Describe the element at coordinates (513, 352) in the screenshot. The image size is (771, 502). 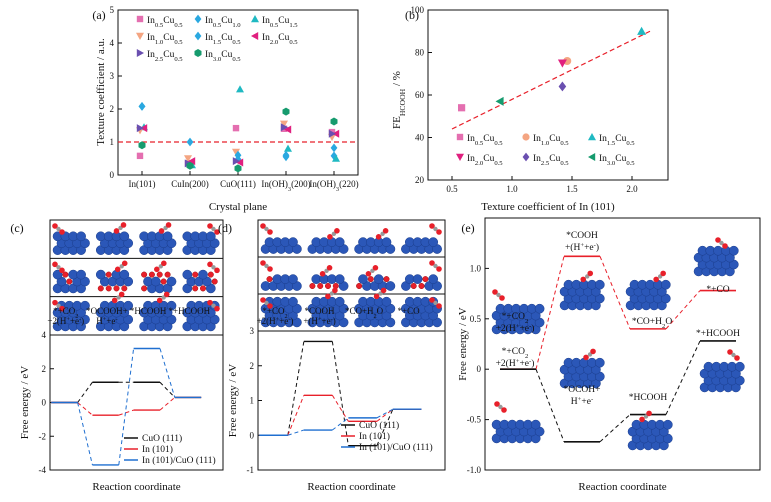
I see `e-annotation-start_lower-part: *+CO` at that location.